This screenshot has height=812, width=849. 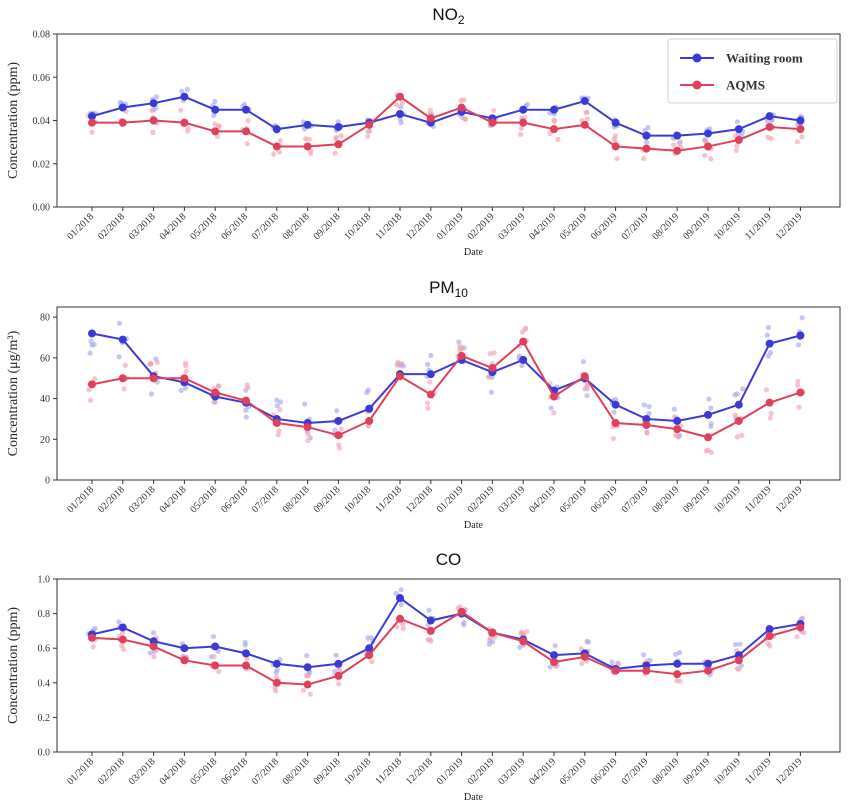 What do you see at coordinates (789, 226) in the screenshot?
I see `x-tick-label: 12/2019` at bounding box center [789, 226].